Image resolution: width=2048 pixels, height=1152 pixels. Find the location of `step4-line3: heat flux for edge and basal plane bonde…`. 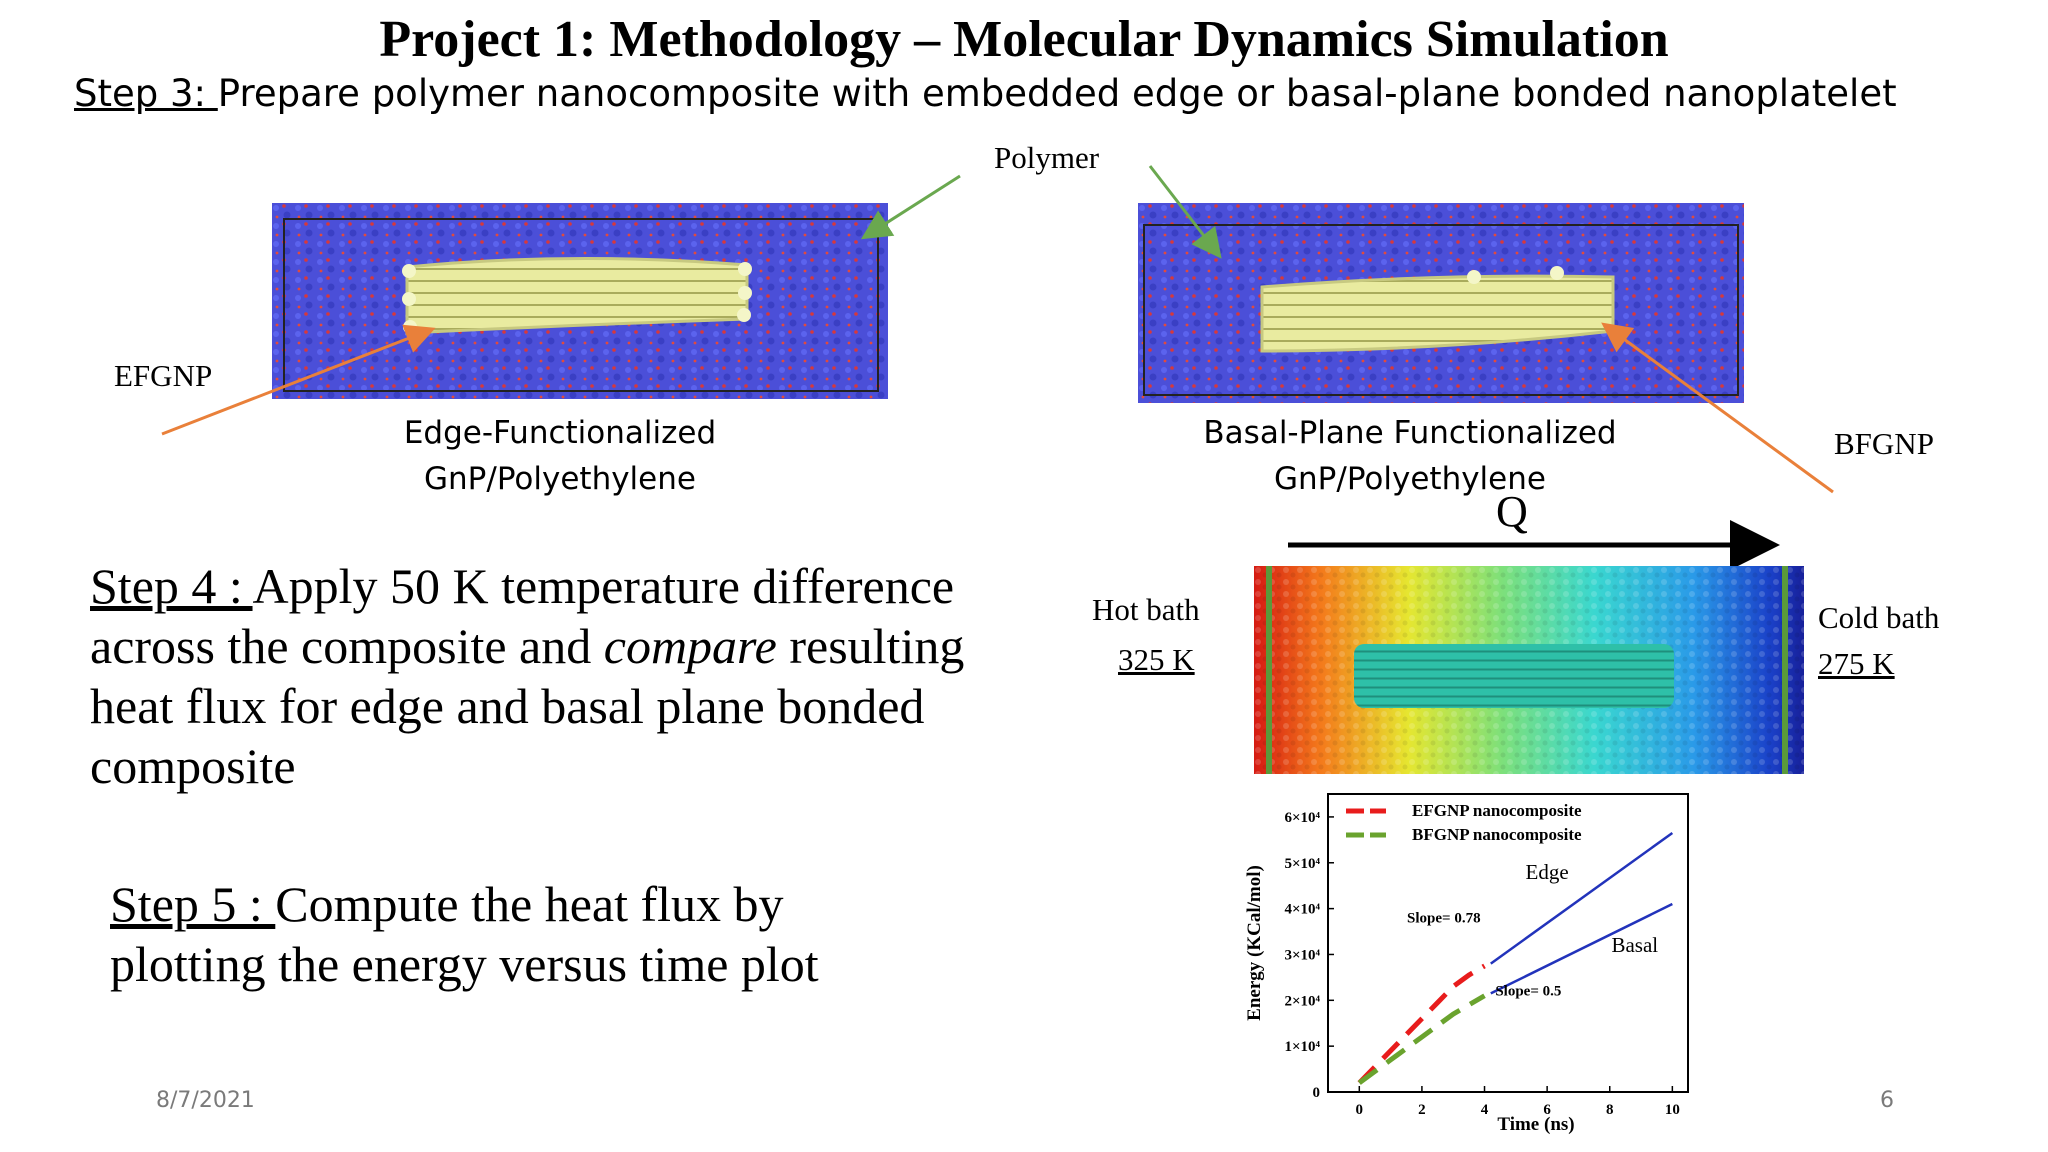

step4-line3: heat flux for edge and basal plane bonde… is located at coordinates (527, 706).